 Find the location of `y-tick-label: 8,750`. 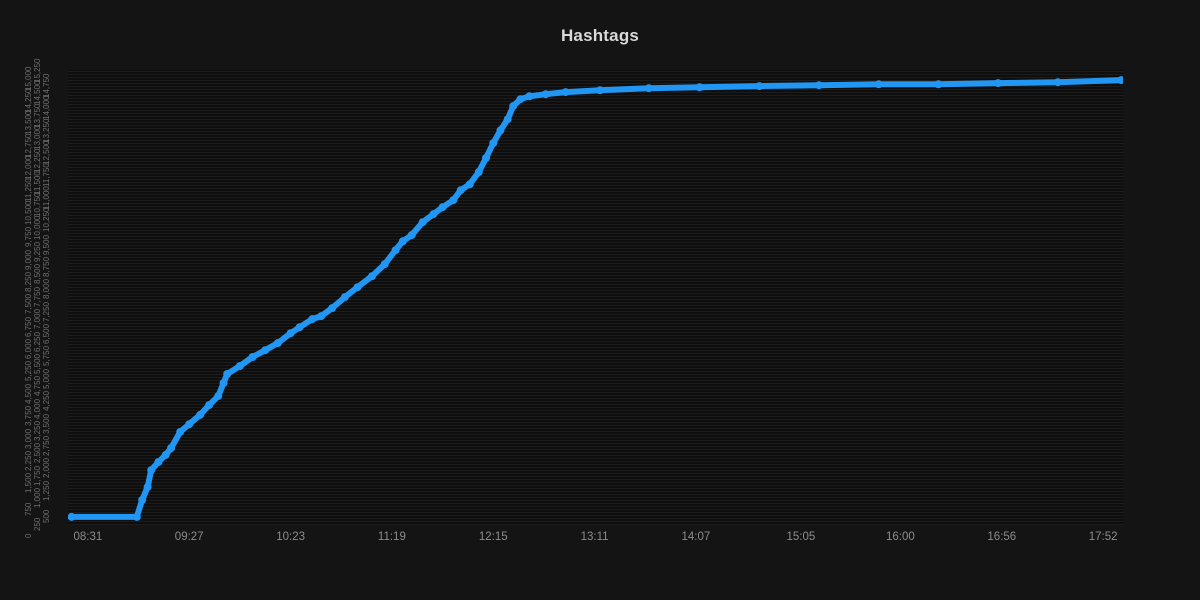

y-tick-label: 8,750 is located at coordinates (46, 266).